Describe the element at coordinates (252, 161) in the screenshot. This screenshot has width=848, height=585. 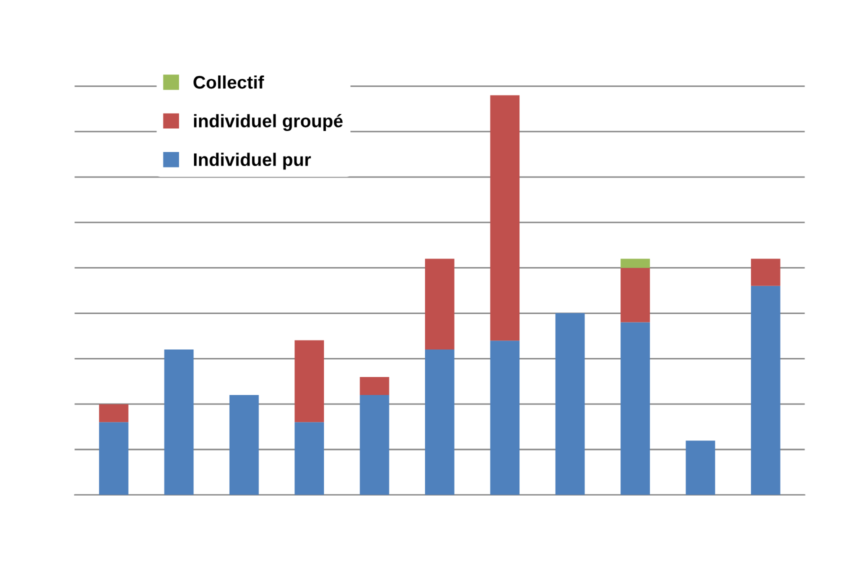
I see `legend-label: Individuel pur` at that location.